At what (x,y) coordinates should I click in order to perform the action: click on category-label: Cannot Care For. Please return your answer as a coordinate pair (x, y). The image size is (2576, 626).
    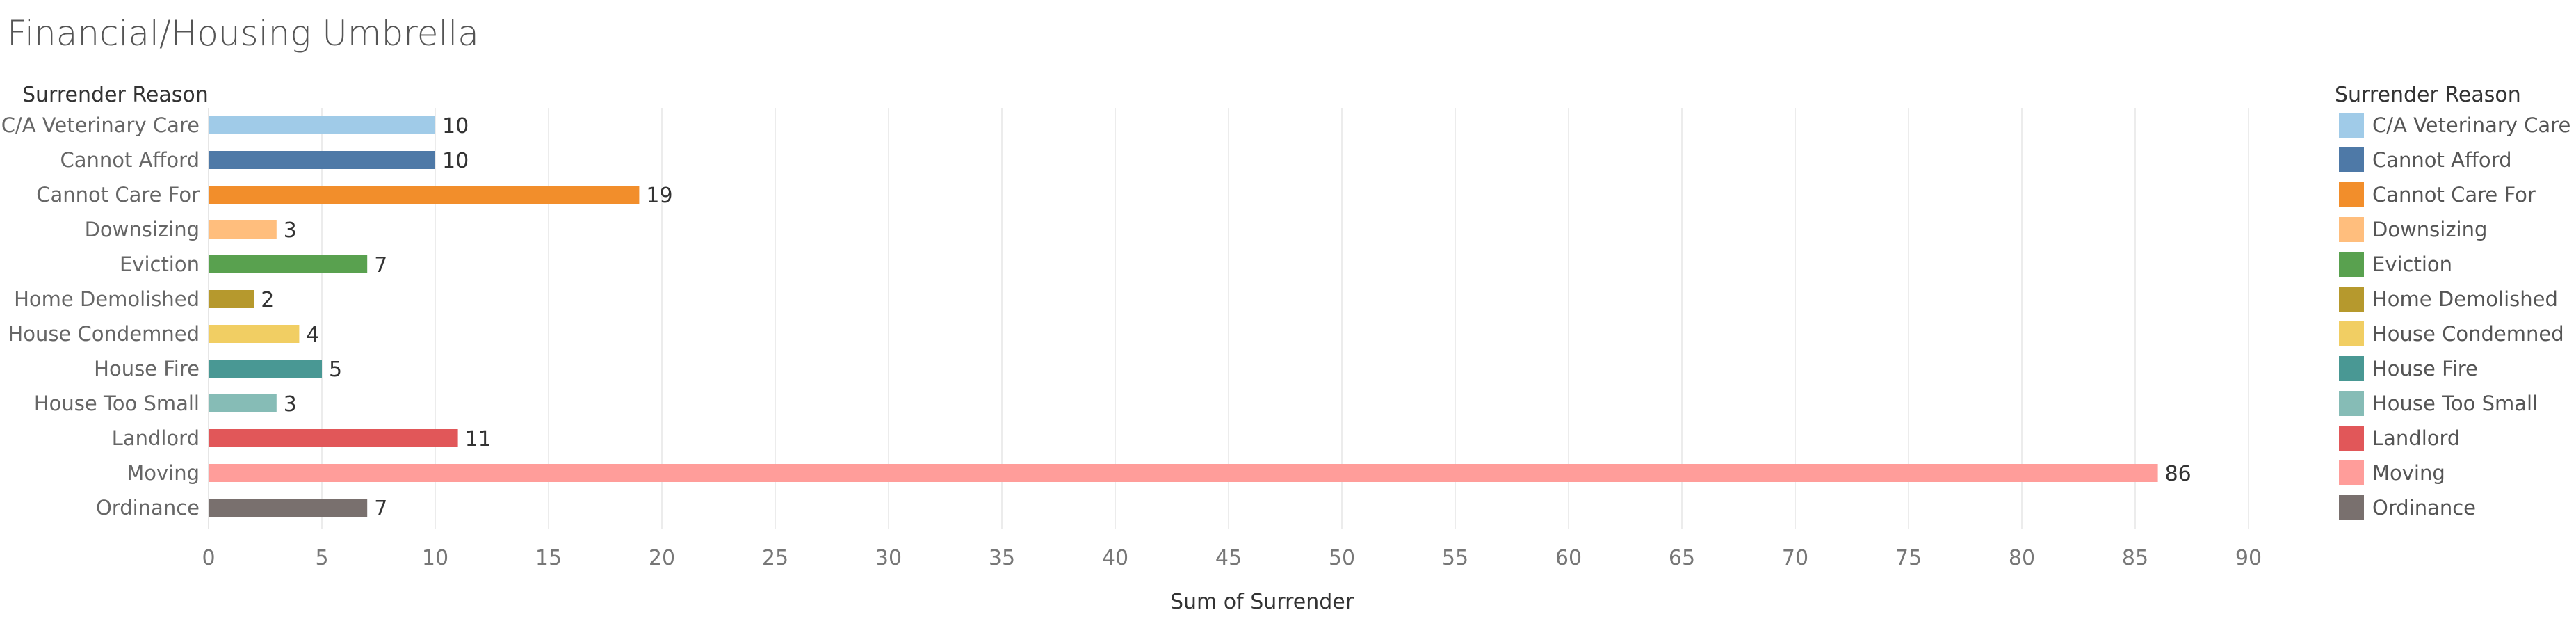
    Looking at the image, I should click on (118, 195).